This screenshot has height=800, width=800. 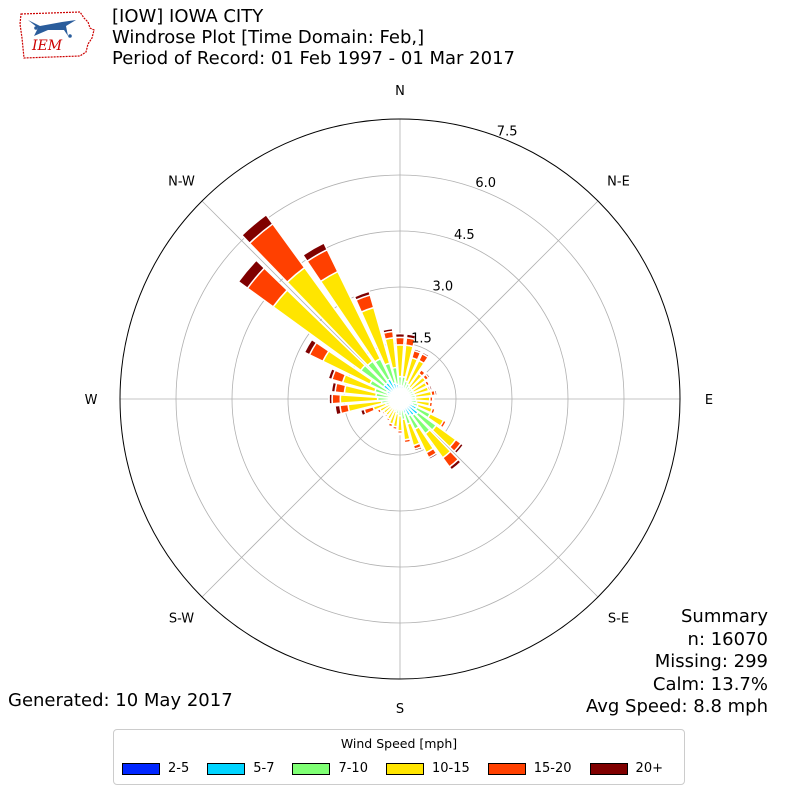 What do you see at coordinates (181, 618) in the screenshot?
I see `compass-label: S-W` at bounding box center [181, 618].